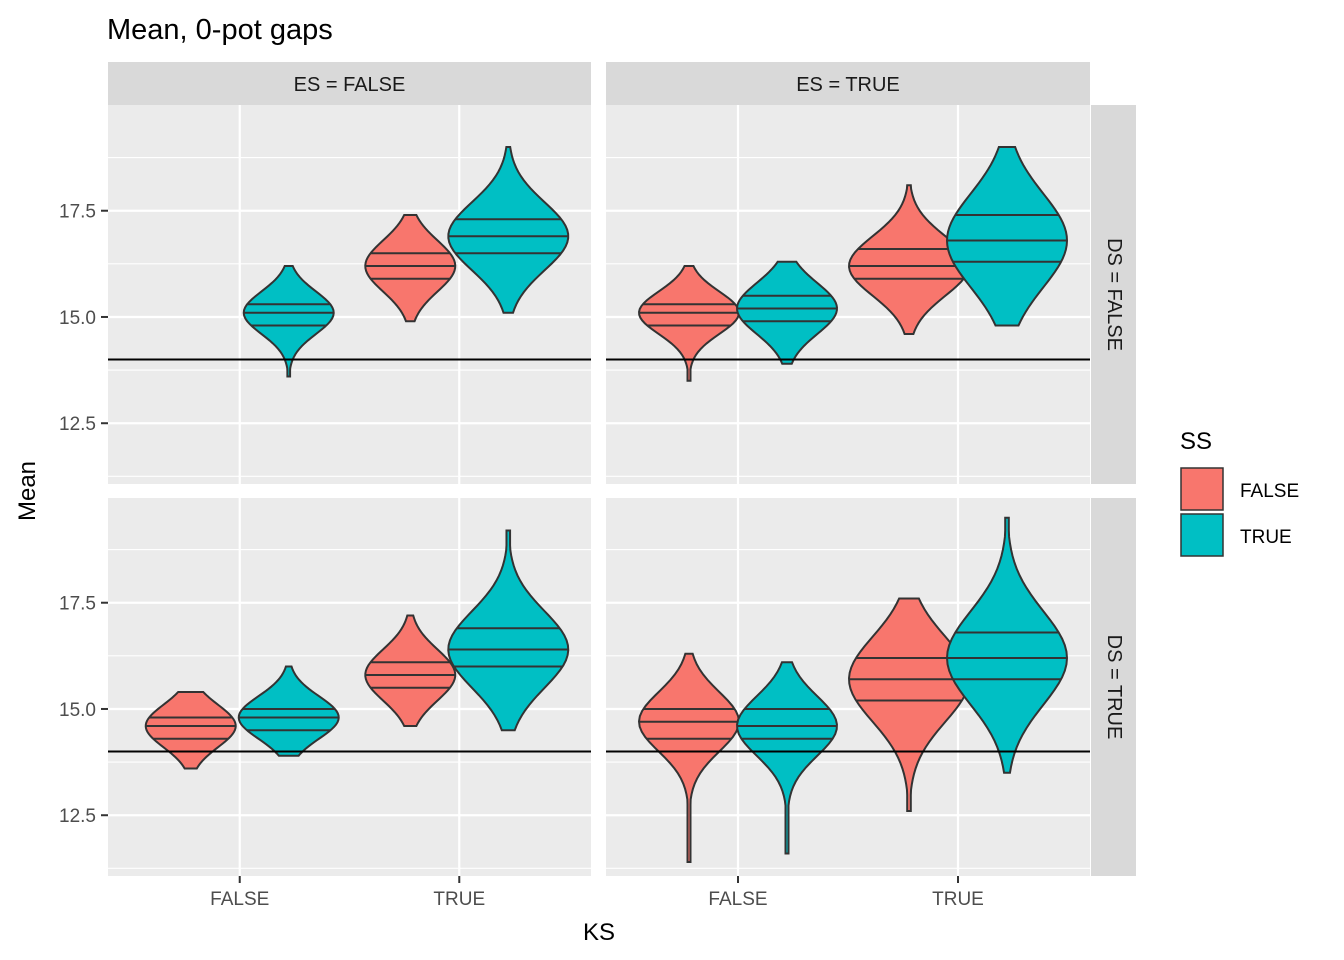 The image size is (1344, 960). Describe the element at coordinates (1202, 535) in the screenshot. I see `legend-key-true-swatch` at that location.